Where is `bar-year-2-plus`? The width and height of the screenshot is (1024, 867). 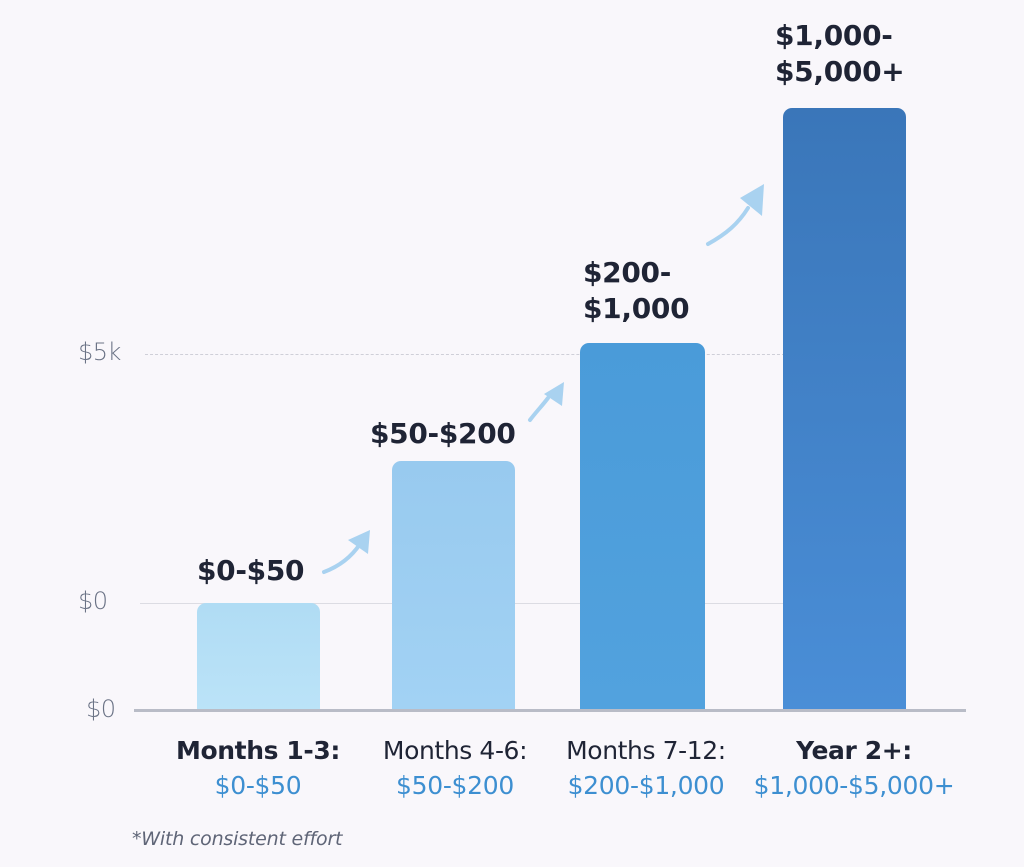
bar-year-2-plus is located at coordinates (844, 409).